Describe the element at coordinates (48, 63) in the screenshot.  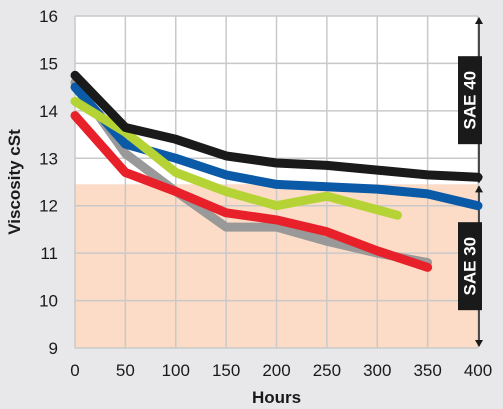
I see `y-tick-label: 15` at that location.